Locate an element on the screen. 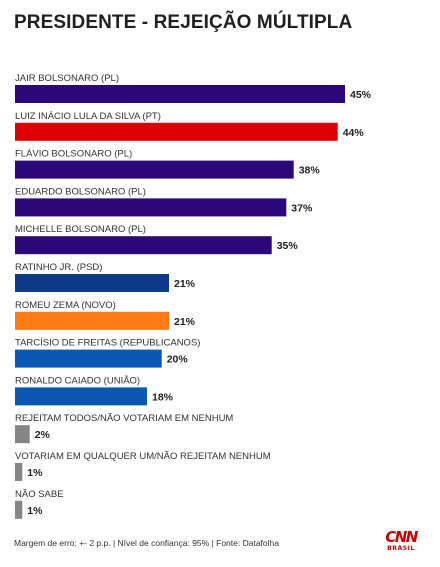  value-label: 2% is located at coordinates (43, 435).